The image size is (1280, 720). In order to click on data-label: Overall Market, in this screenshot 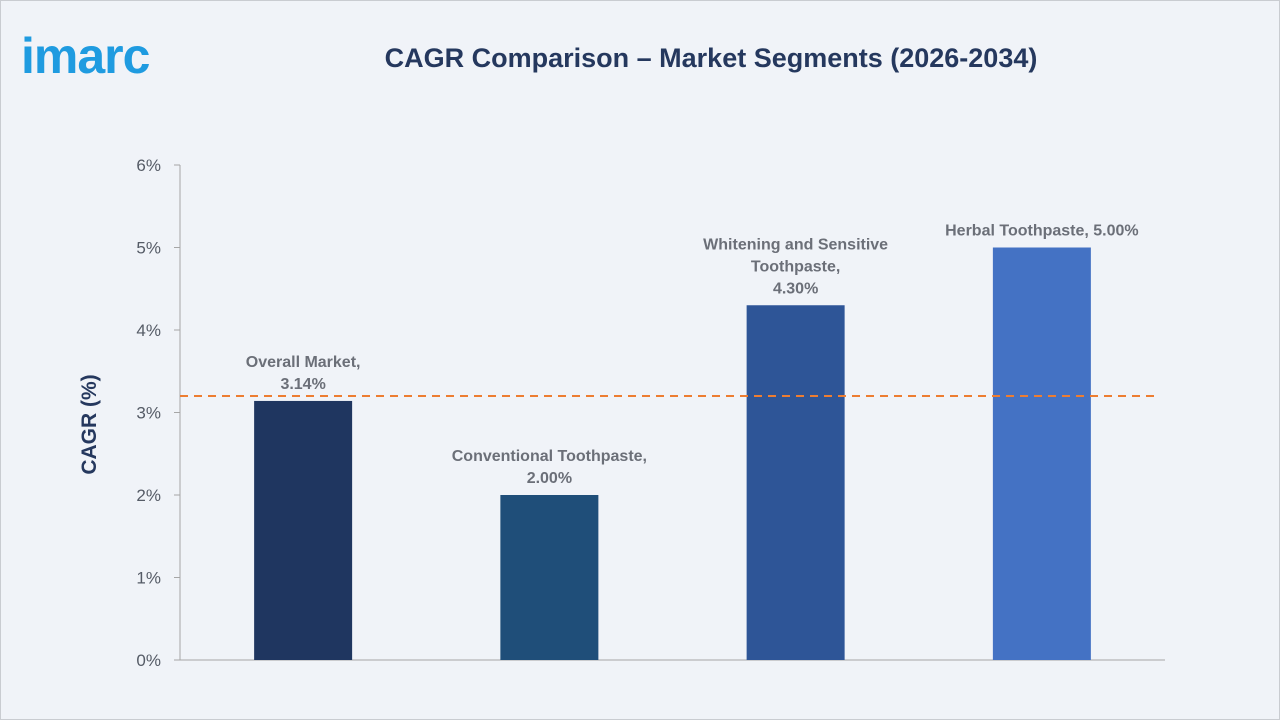, I will do `click(303, 362)`.